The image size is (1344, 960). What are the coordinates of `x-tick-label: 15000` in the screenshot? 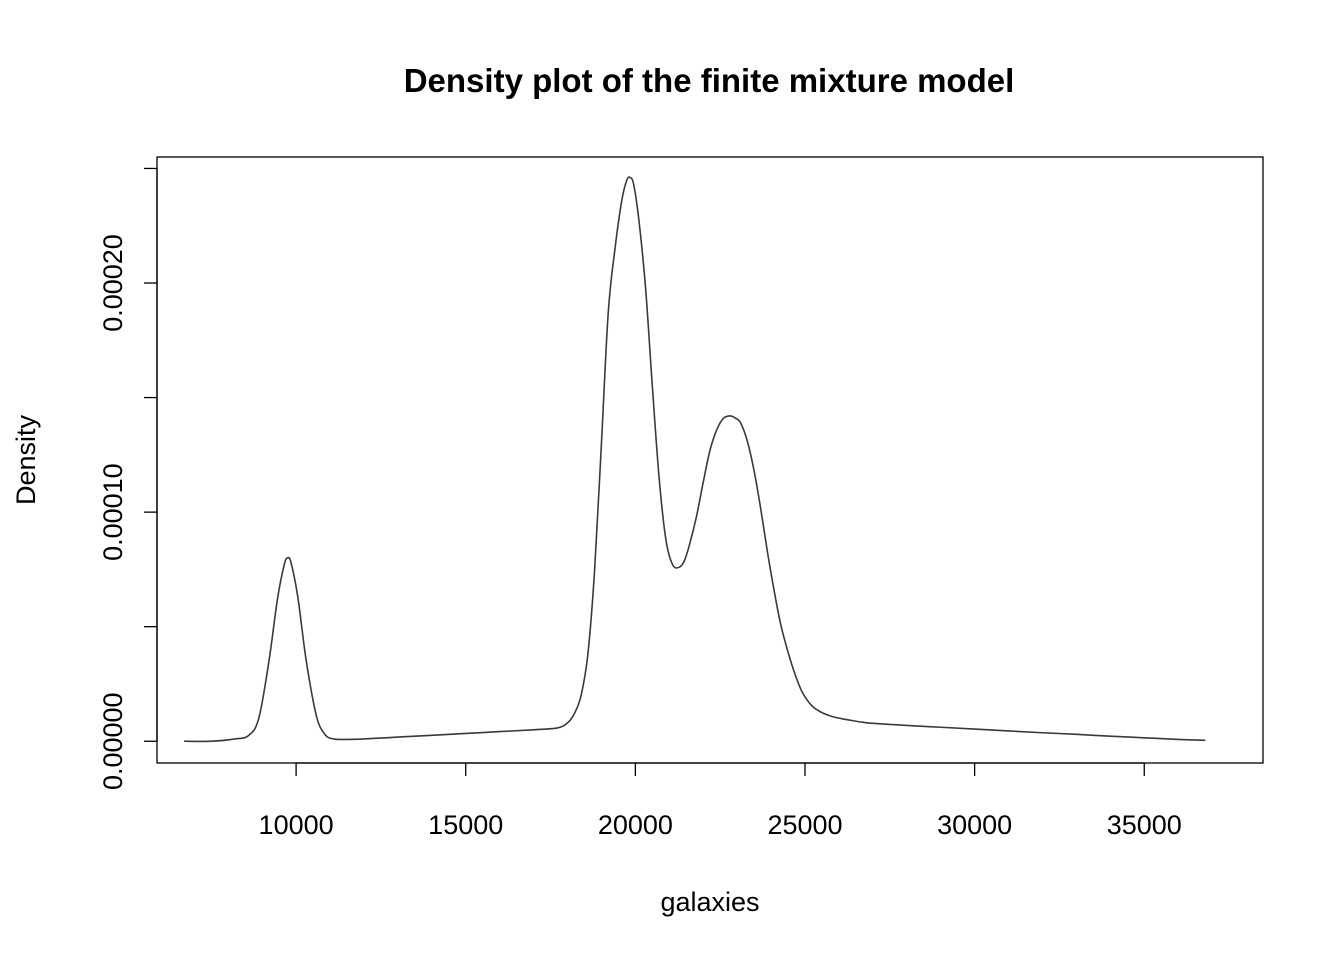 It's located at (465, 825).